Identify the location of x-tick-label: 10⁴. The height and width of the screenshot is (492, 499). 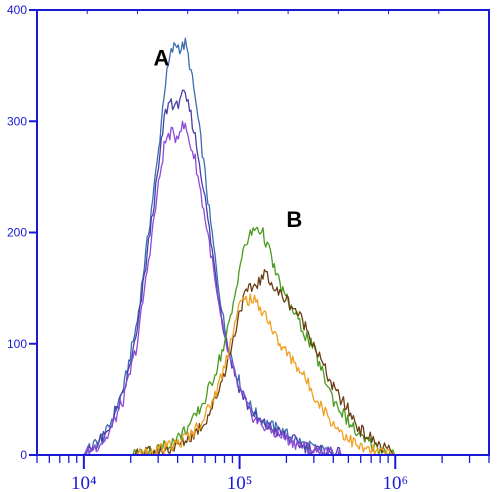
(84, 482).